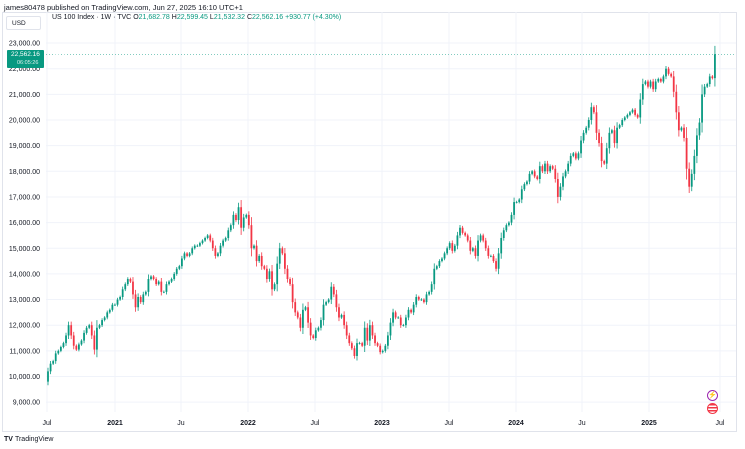 The image size is (745, 449). What do you see at coordinates (24, 44) in the screenshot?
I see `y-tick-label: 23,000.00` at bounding box center [24, 44].